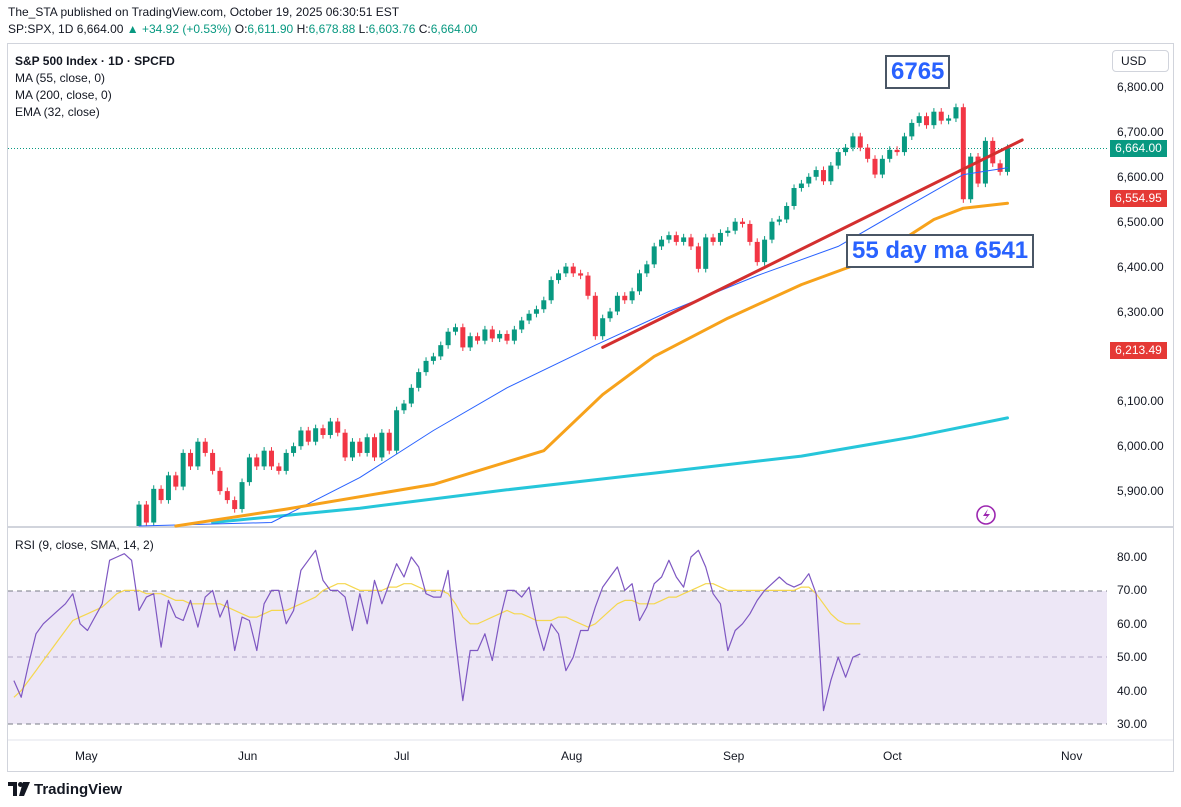 The height and width of the screenshot is (807, 1181). What do you see at coordinates (95, 61) in the screenshot?
I see `symbol-legend: S&P 500 Index · 1D · SPCFD` at bounding box center [95, 61].